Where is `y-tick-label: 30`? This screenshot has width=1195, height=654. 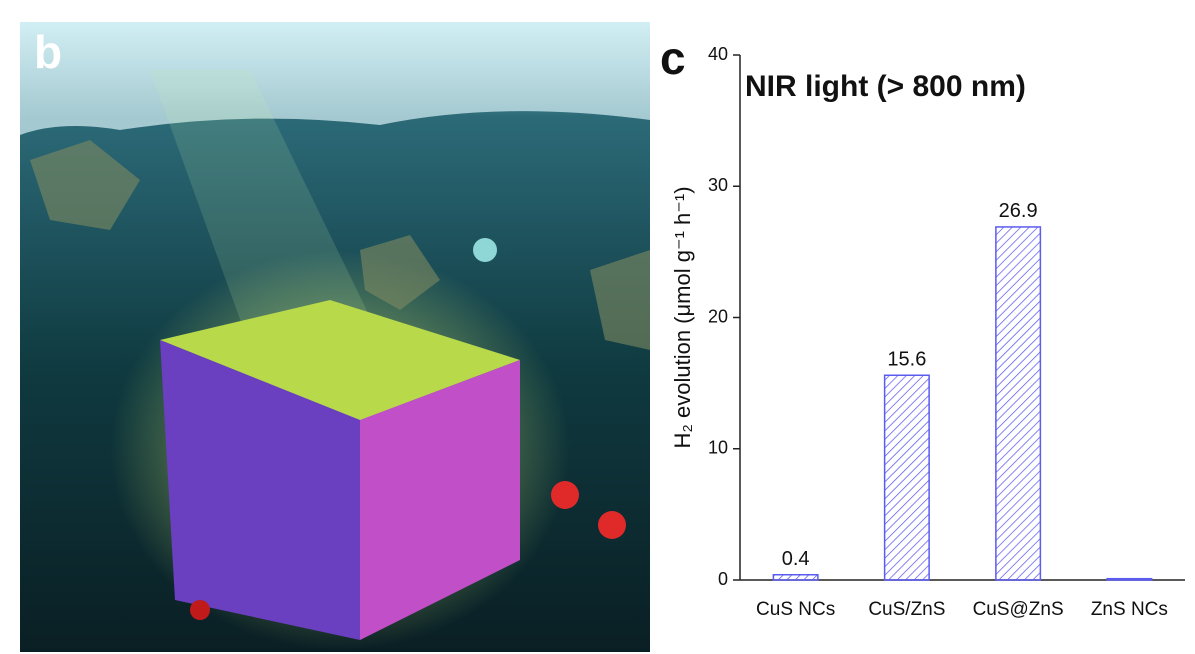
y-tick-label: 30 is located at coordinates (718, 185).